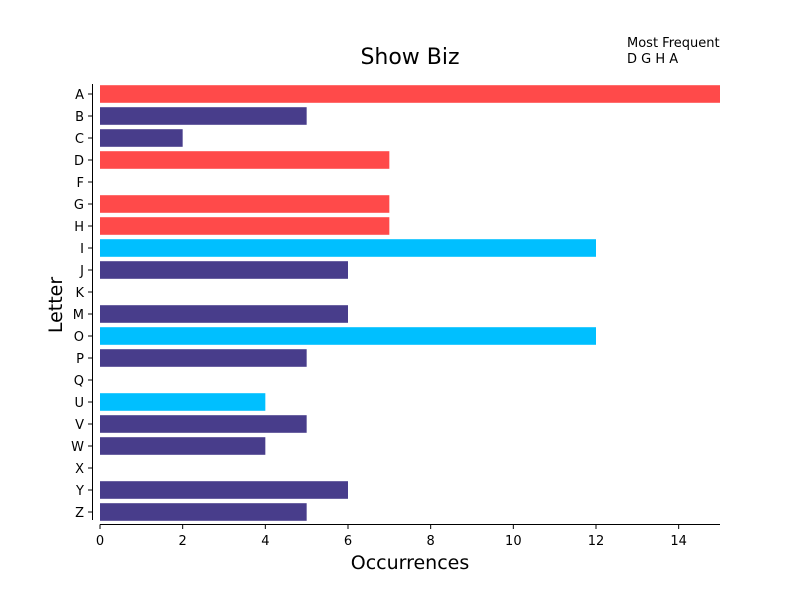 Image resolution: width=800 pixels, height=600 pixels. What do you see at coordinates (245, 160) in the screenshot?
I see `bar-d` at bounding box center [245, 160].